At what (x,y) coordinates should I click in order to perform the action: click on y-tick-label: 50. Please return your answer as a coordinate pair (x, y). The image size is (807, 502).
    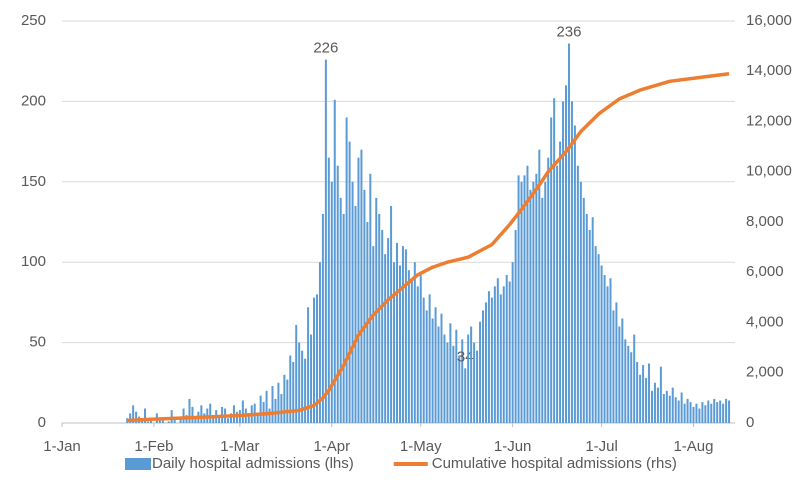
    Looking at the image, I should click on (37, 342).